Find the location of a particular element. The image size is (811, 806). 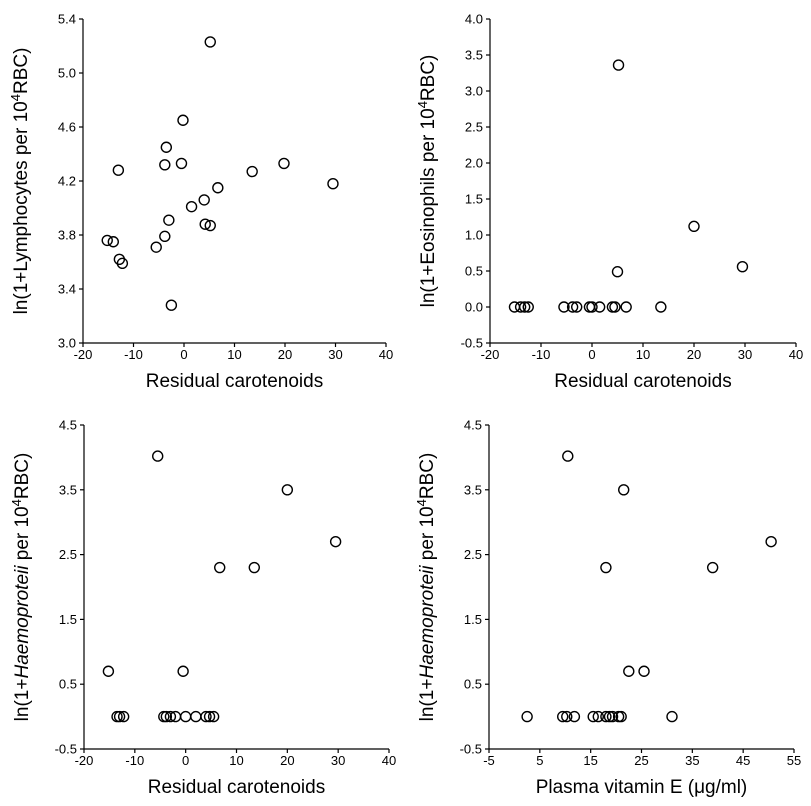

y-axis-label: ln(1+Lymphocytes per 104RBC) is located at coordinates (20, 181).